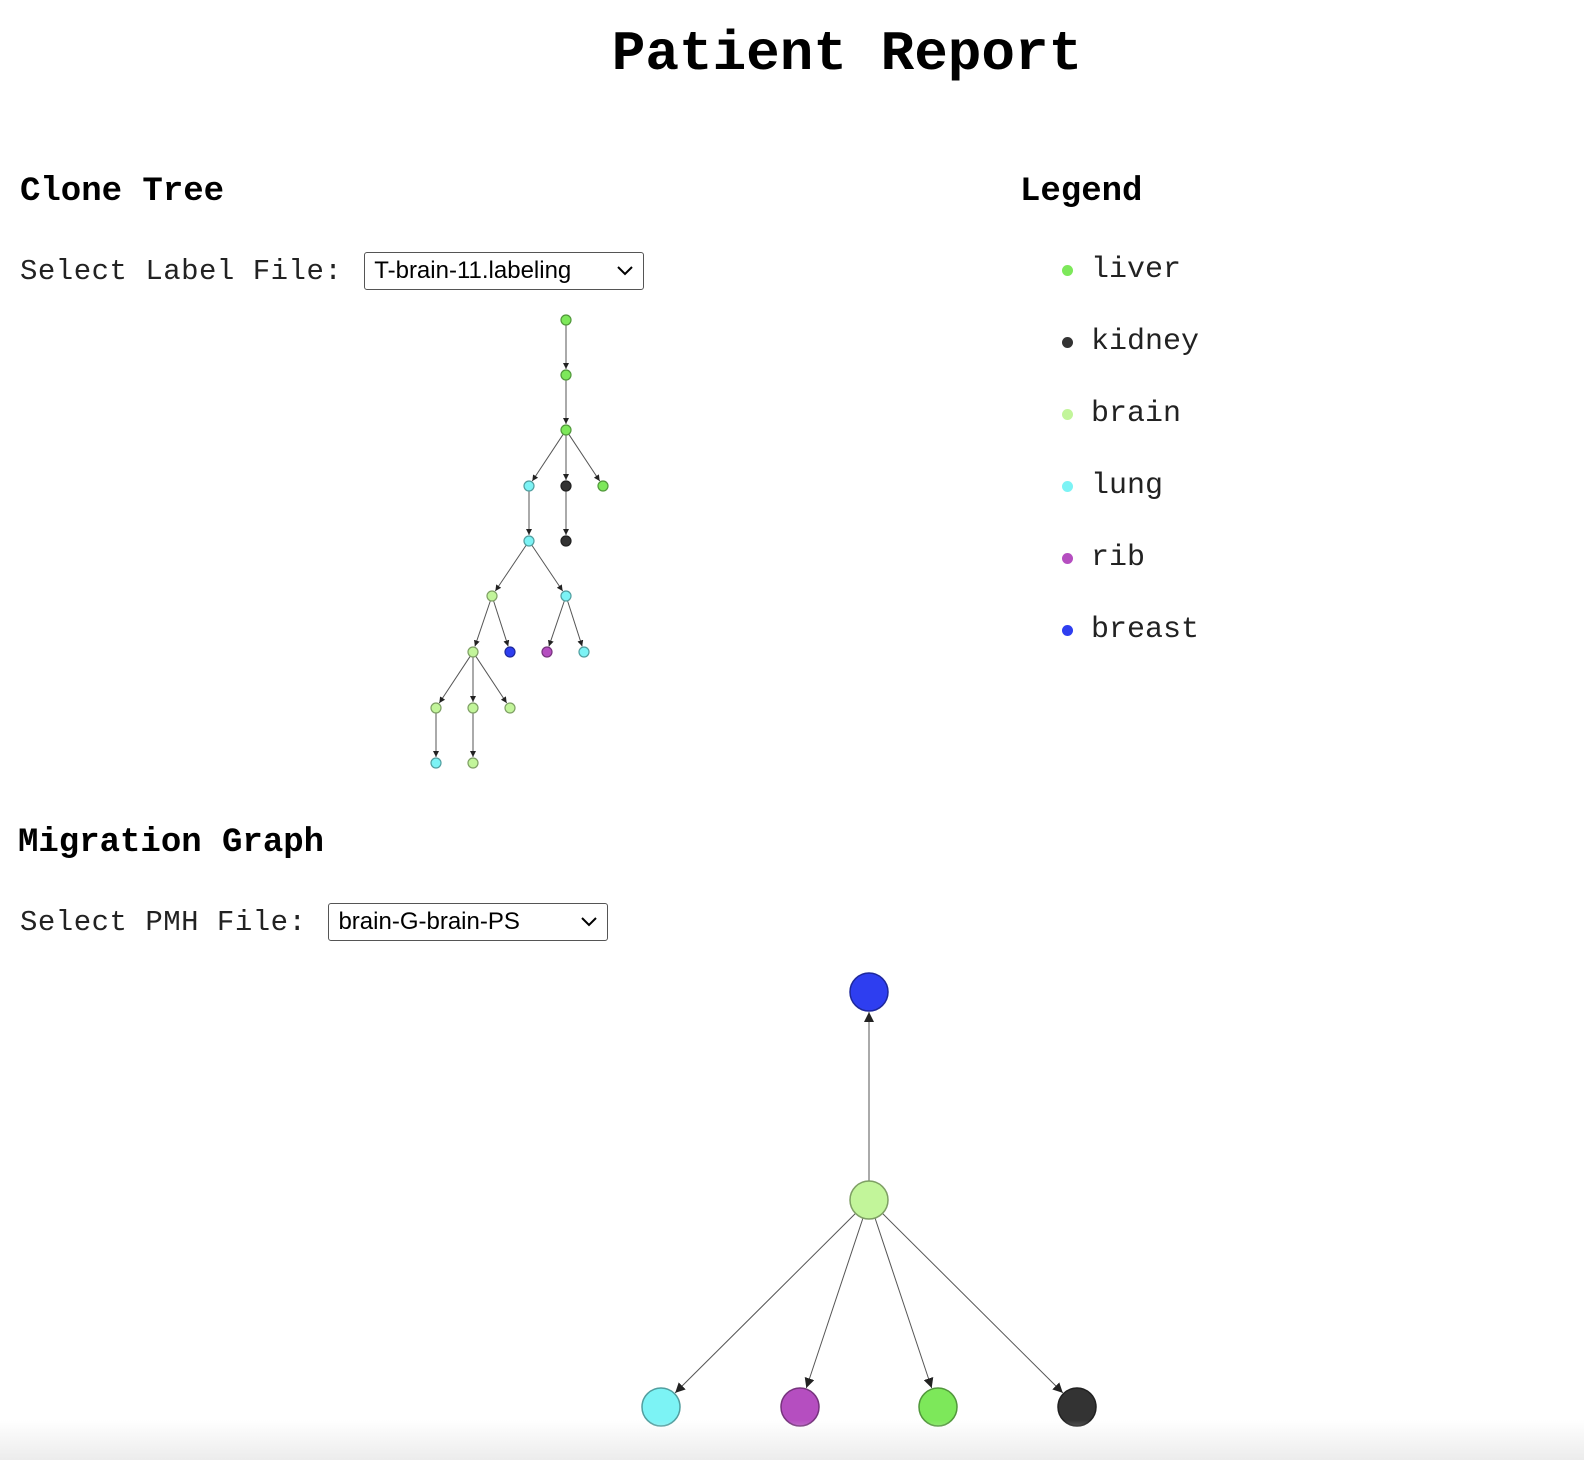 The width and height of the screenshot is (1584, 1460). Describe the element at coordinates (519, 541) in the screenshot. I see `clone-tree-graph` at that location.